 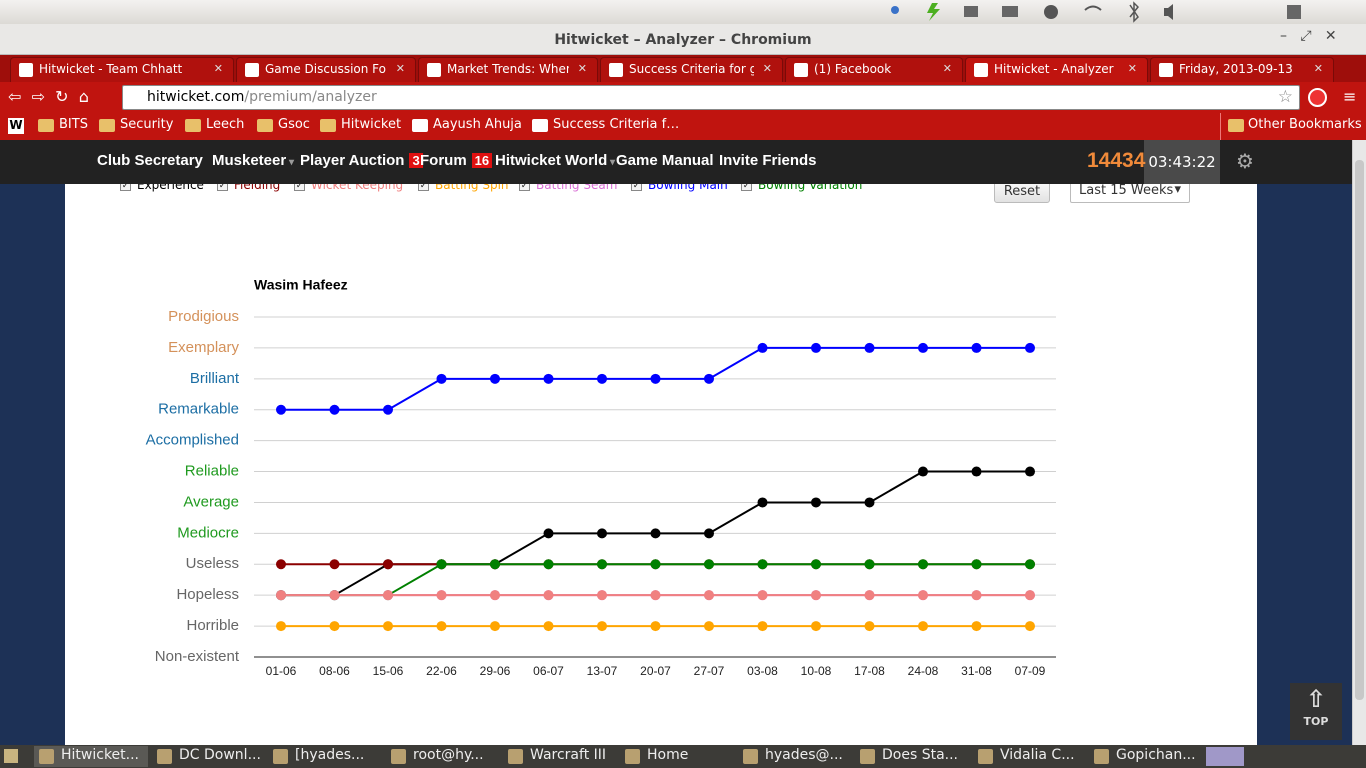 I want to click on nav-label: Hitwicket World, so click(x=551, y=160).